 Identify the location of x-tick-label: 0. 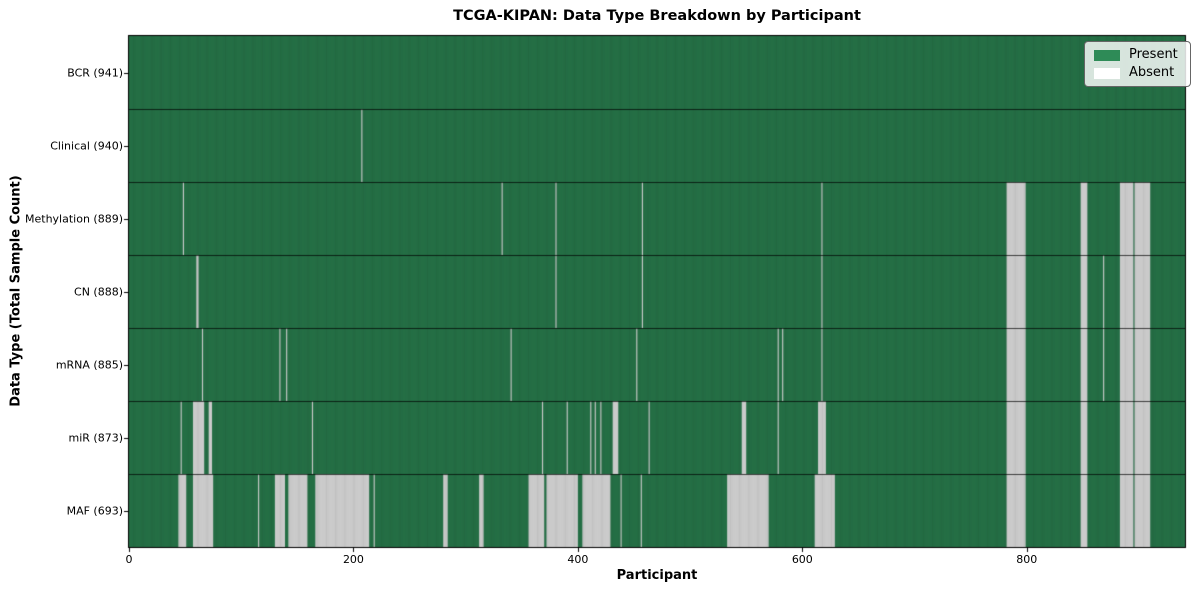
(129, 559).